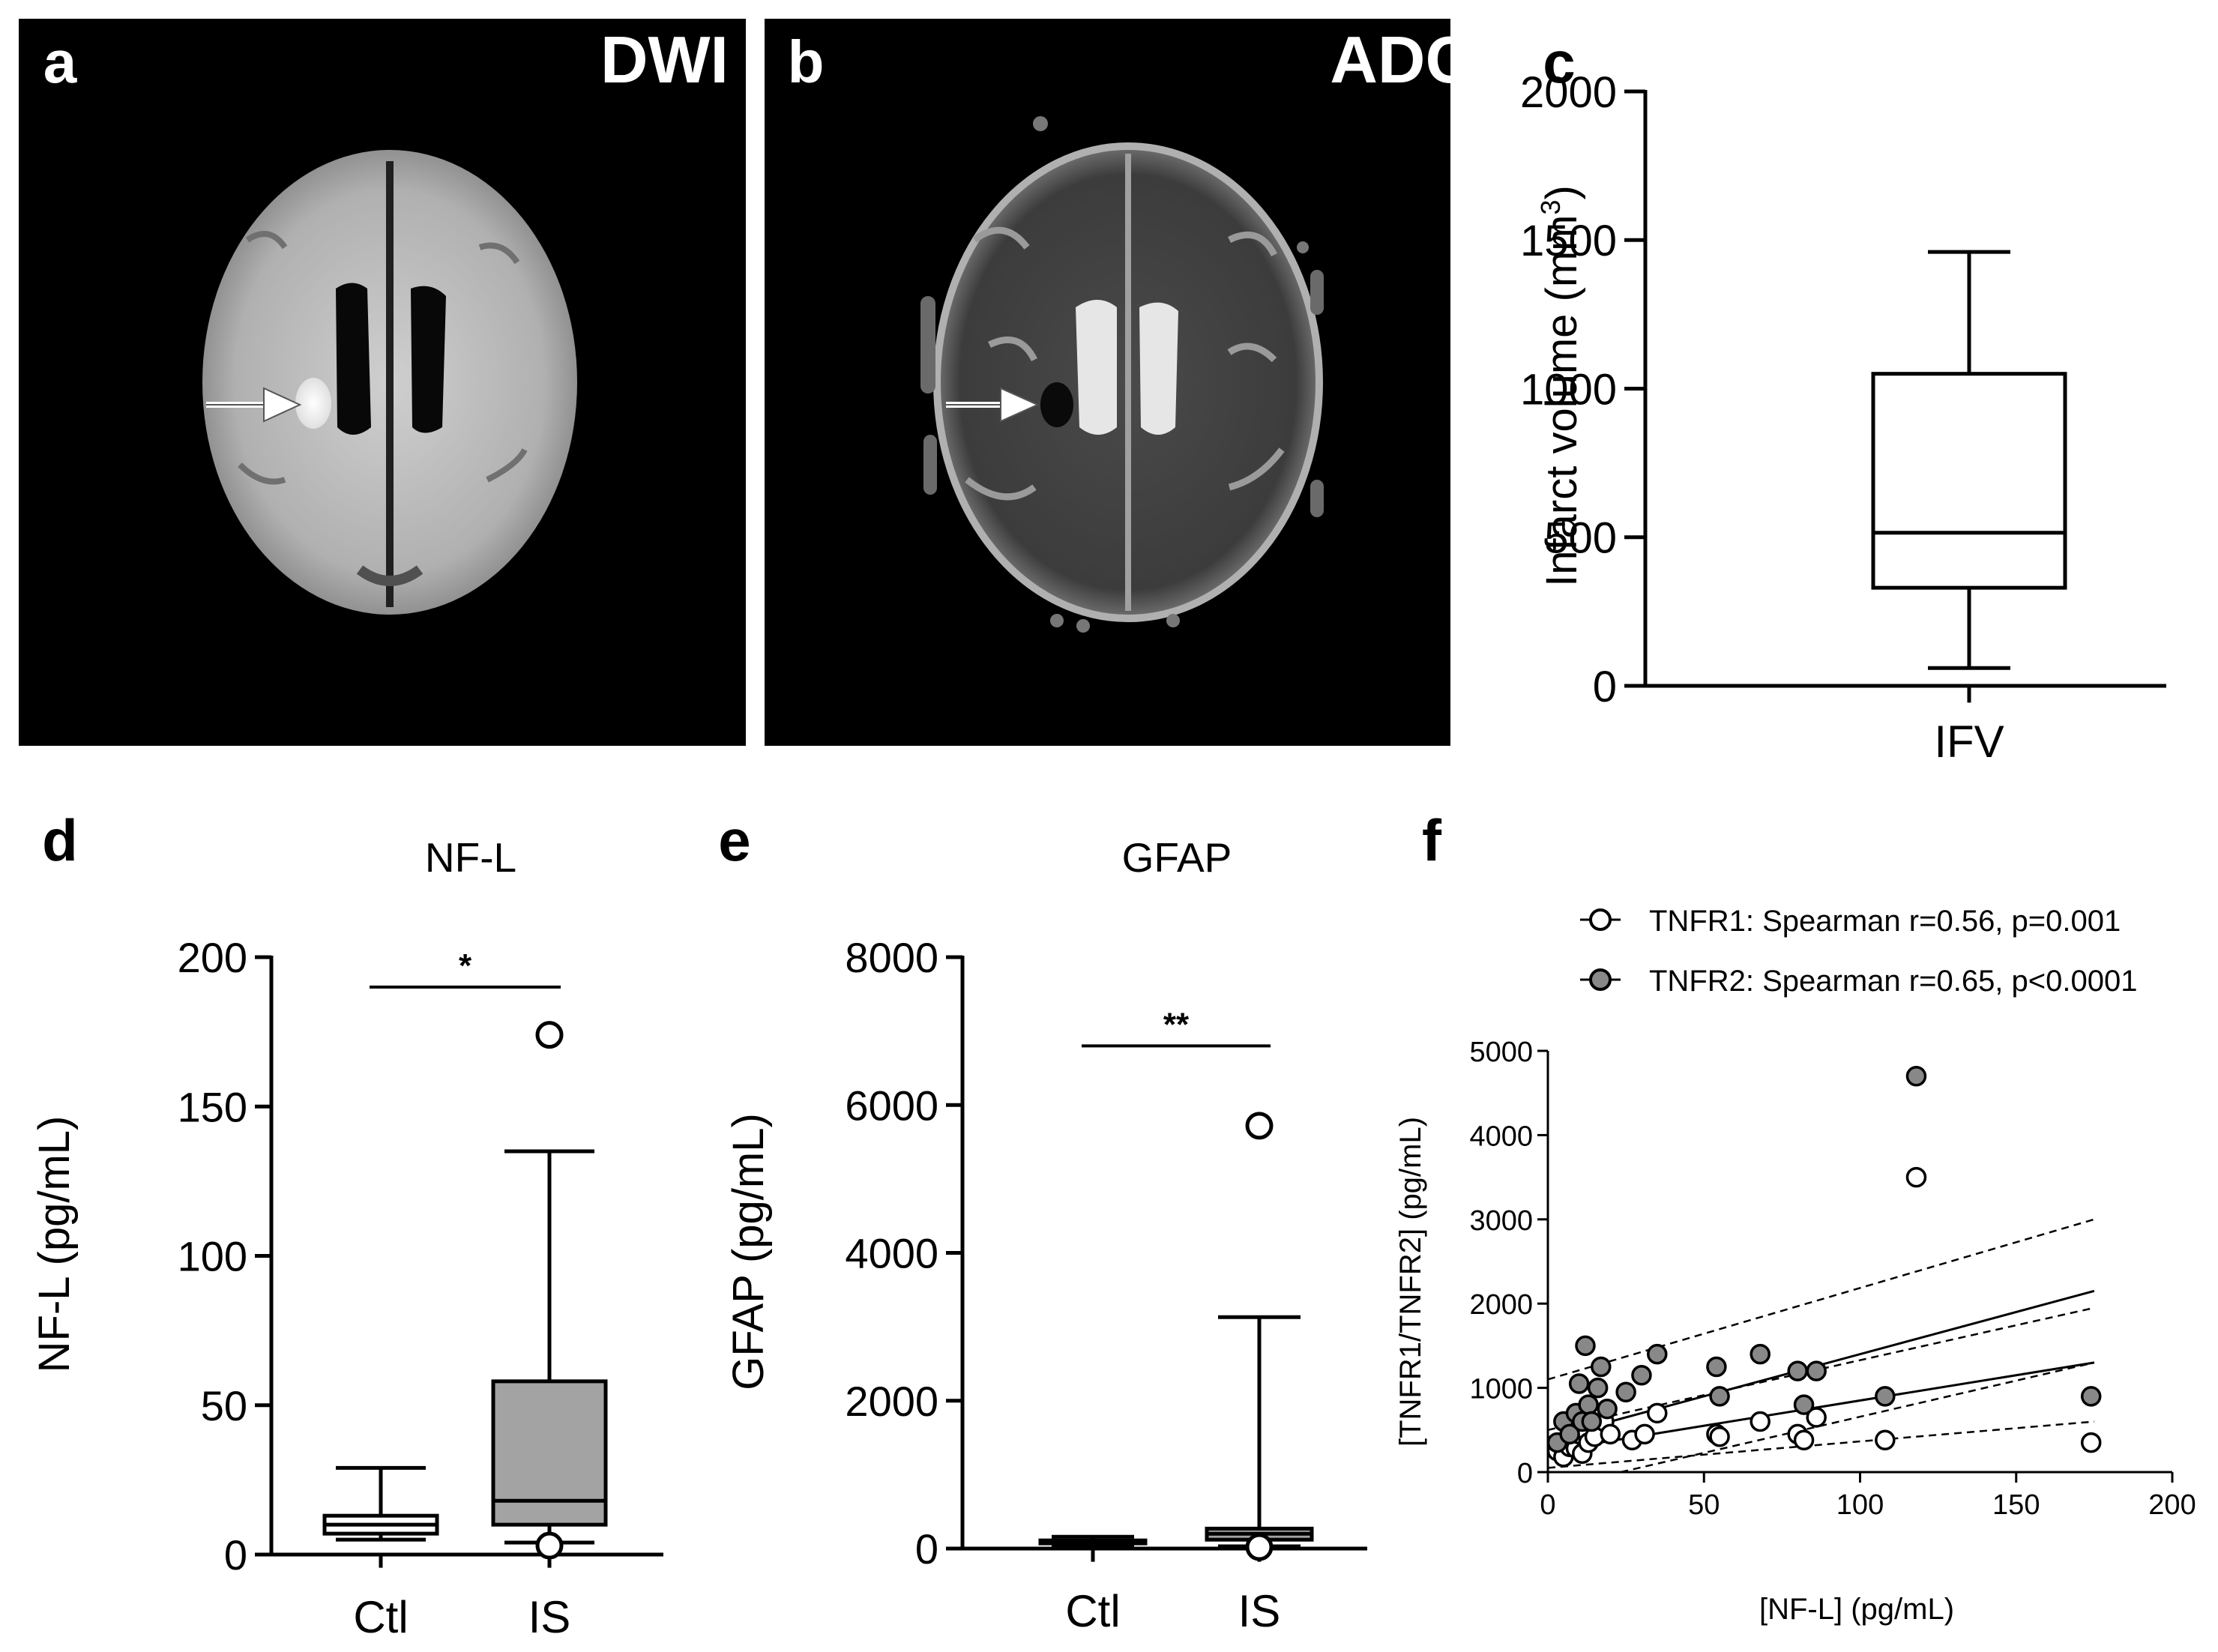  What do you see at coordinates (1548, 1505) in the screenshot?
I see `chart-f-xtick-label: 0` at bounding box center [1548, 1505].